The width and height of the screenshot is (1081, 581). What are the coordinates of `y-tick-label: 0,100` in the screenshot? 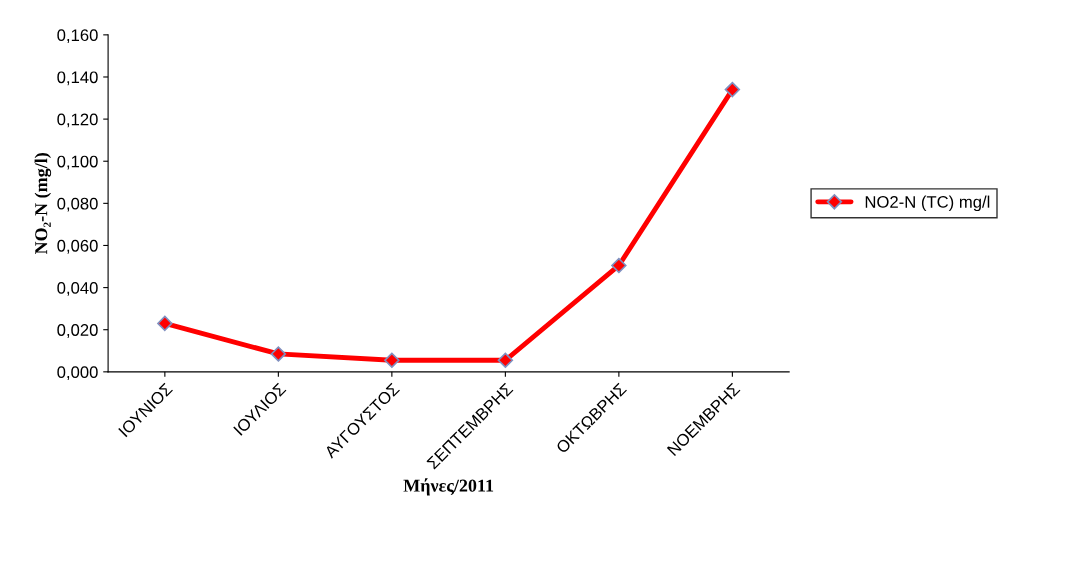 It's located at (77, 162).